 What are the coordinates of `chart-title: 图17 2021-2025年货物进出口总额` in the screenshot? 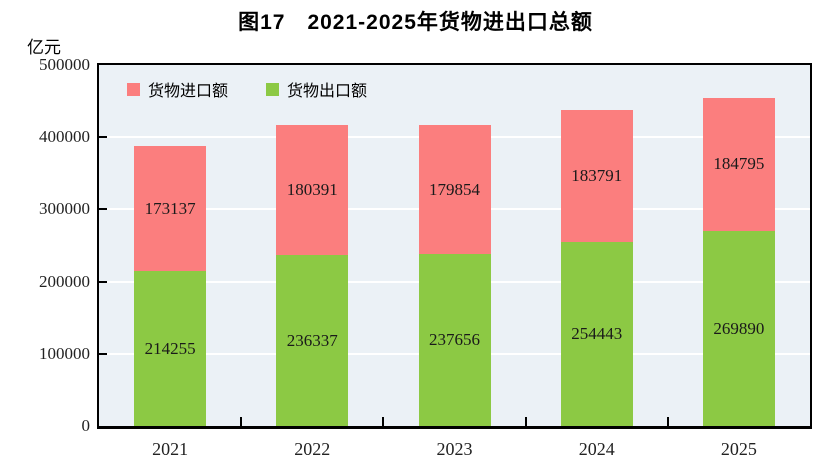 It's located at (415, 22).